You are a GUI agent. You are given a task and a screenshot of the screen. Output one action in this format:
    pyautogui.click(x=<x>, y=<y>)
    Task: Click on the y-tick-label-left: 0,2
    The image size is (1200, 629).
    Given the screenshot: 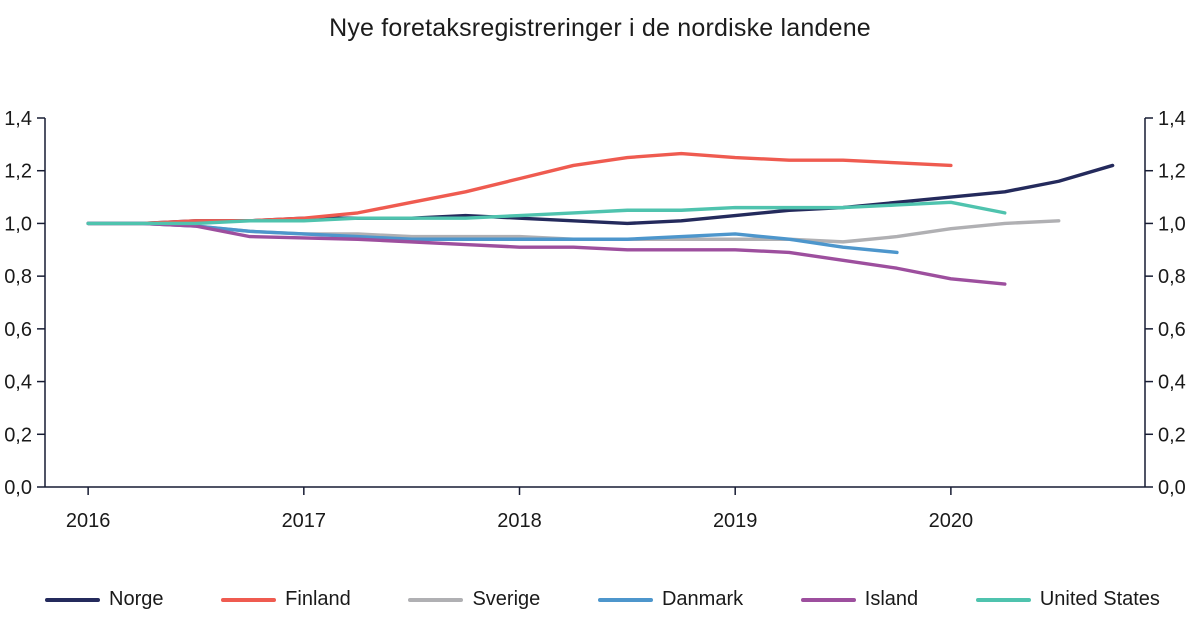 What is the action you would take?
    pyautogui.click(x=18, y=435)
    